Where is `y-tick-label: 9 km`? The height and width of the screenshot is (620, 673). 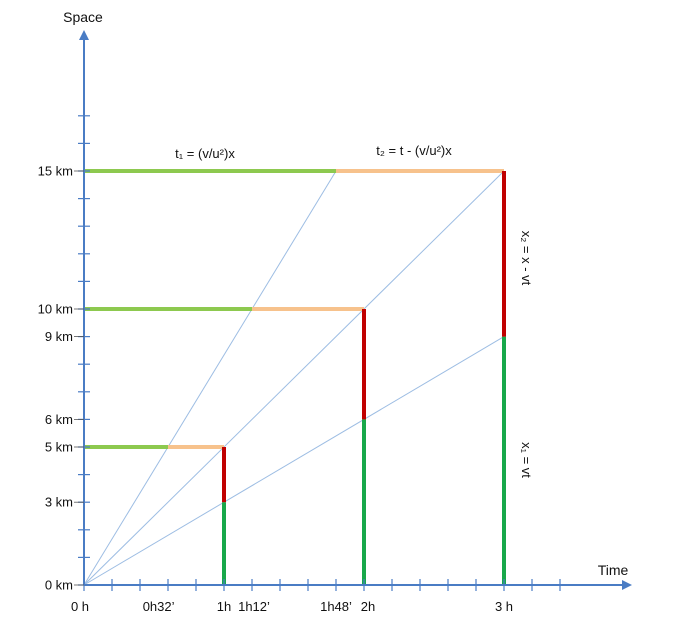 y-tick-label: 9 km is located at coordinates (59, 336).